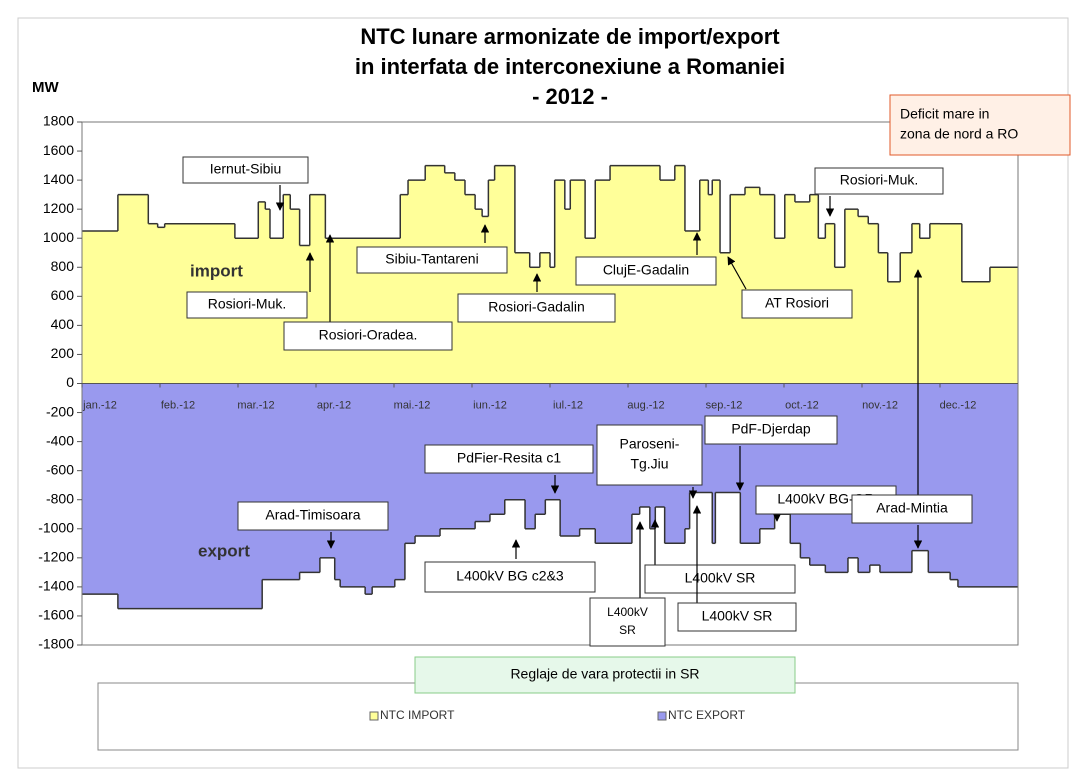 The width and height of the screenshot is (1072, 772). Describe the element at coordinates (649, 464) in the screenshot. I see `annotation-text: Tg.Jiu` at that location.